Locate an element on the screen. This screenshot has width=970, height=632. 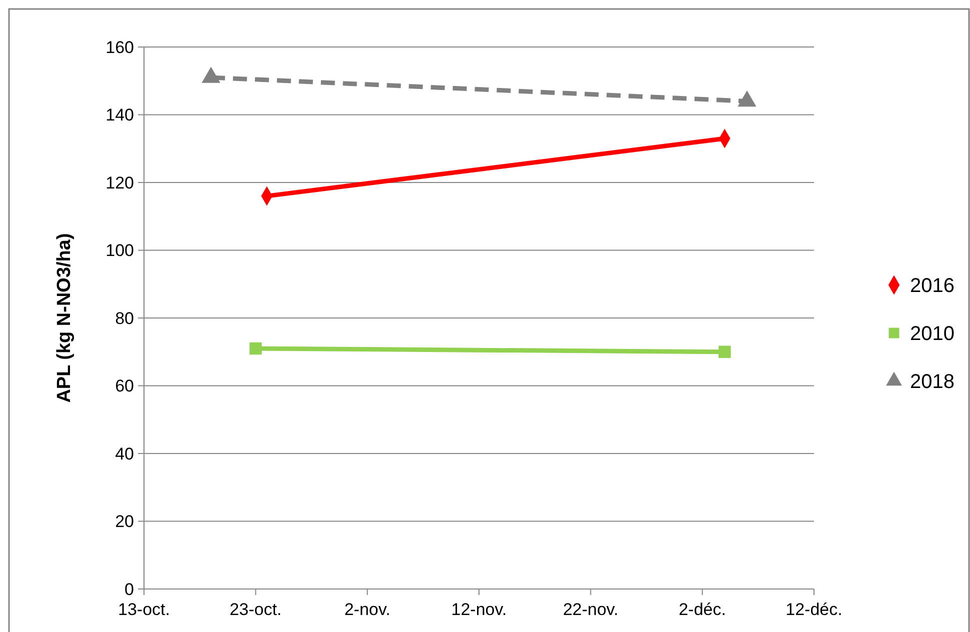
x-tick-label: 22-nov. is located at coordinates (590, 609).